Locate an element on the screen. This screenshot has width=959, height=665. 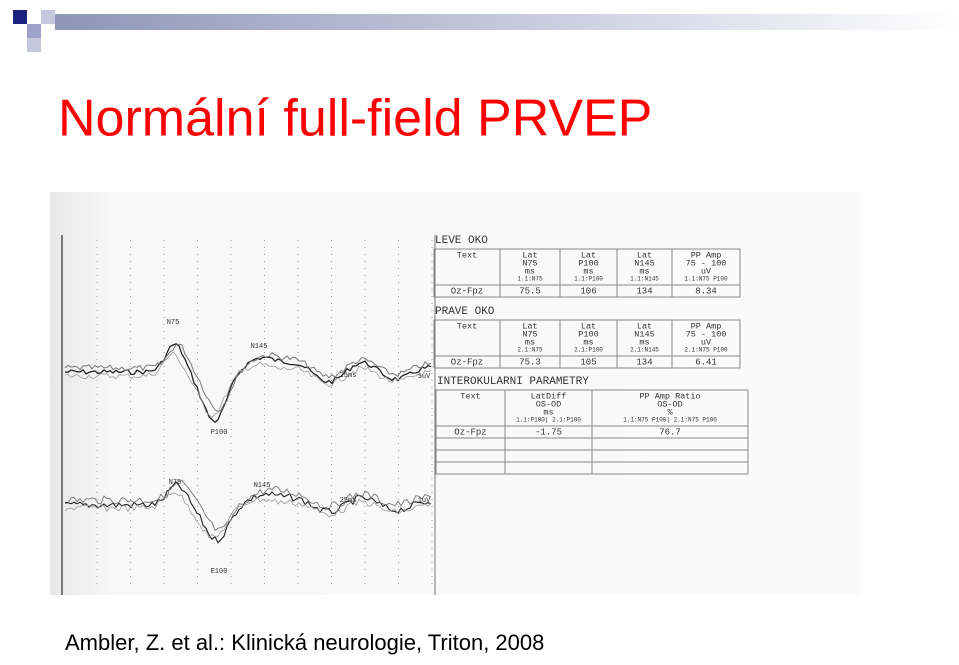
table-value: 6.41 is located at coordinates (706, 362).